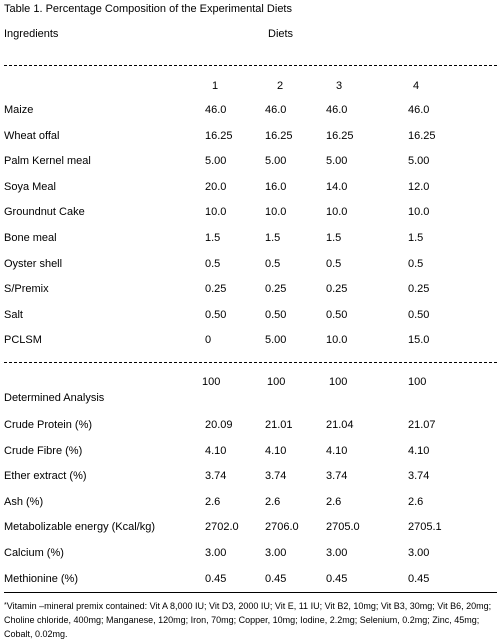  What do you see at coordinates (419, 553) in the screenshot?
I see `analysis-row-value-diet-4: 3.00` at bounding box center [419, 553].